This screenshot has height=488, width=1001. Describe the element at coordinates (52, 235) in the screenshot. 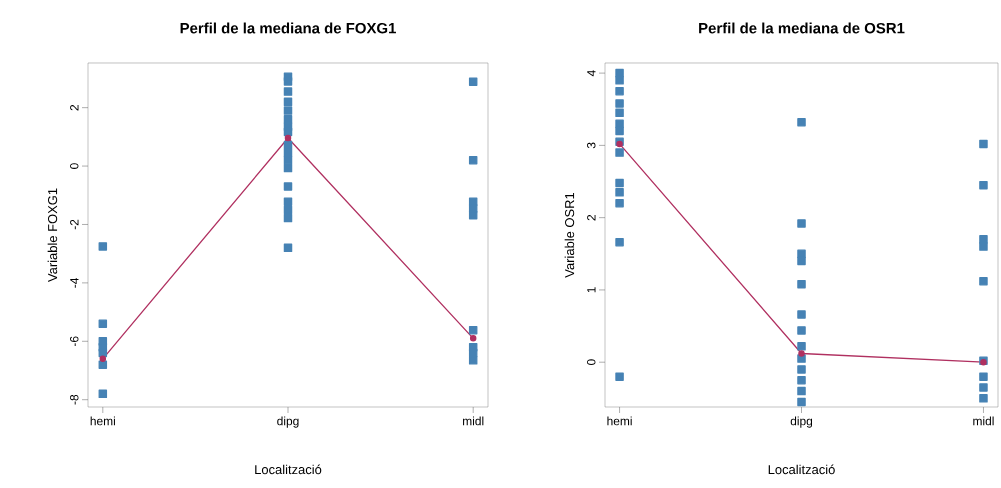

I see `y-axis-title: Variable FOXG1` at that location.